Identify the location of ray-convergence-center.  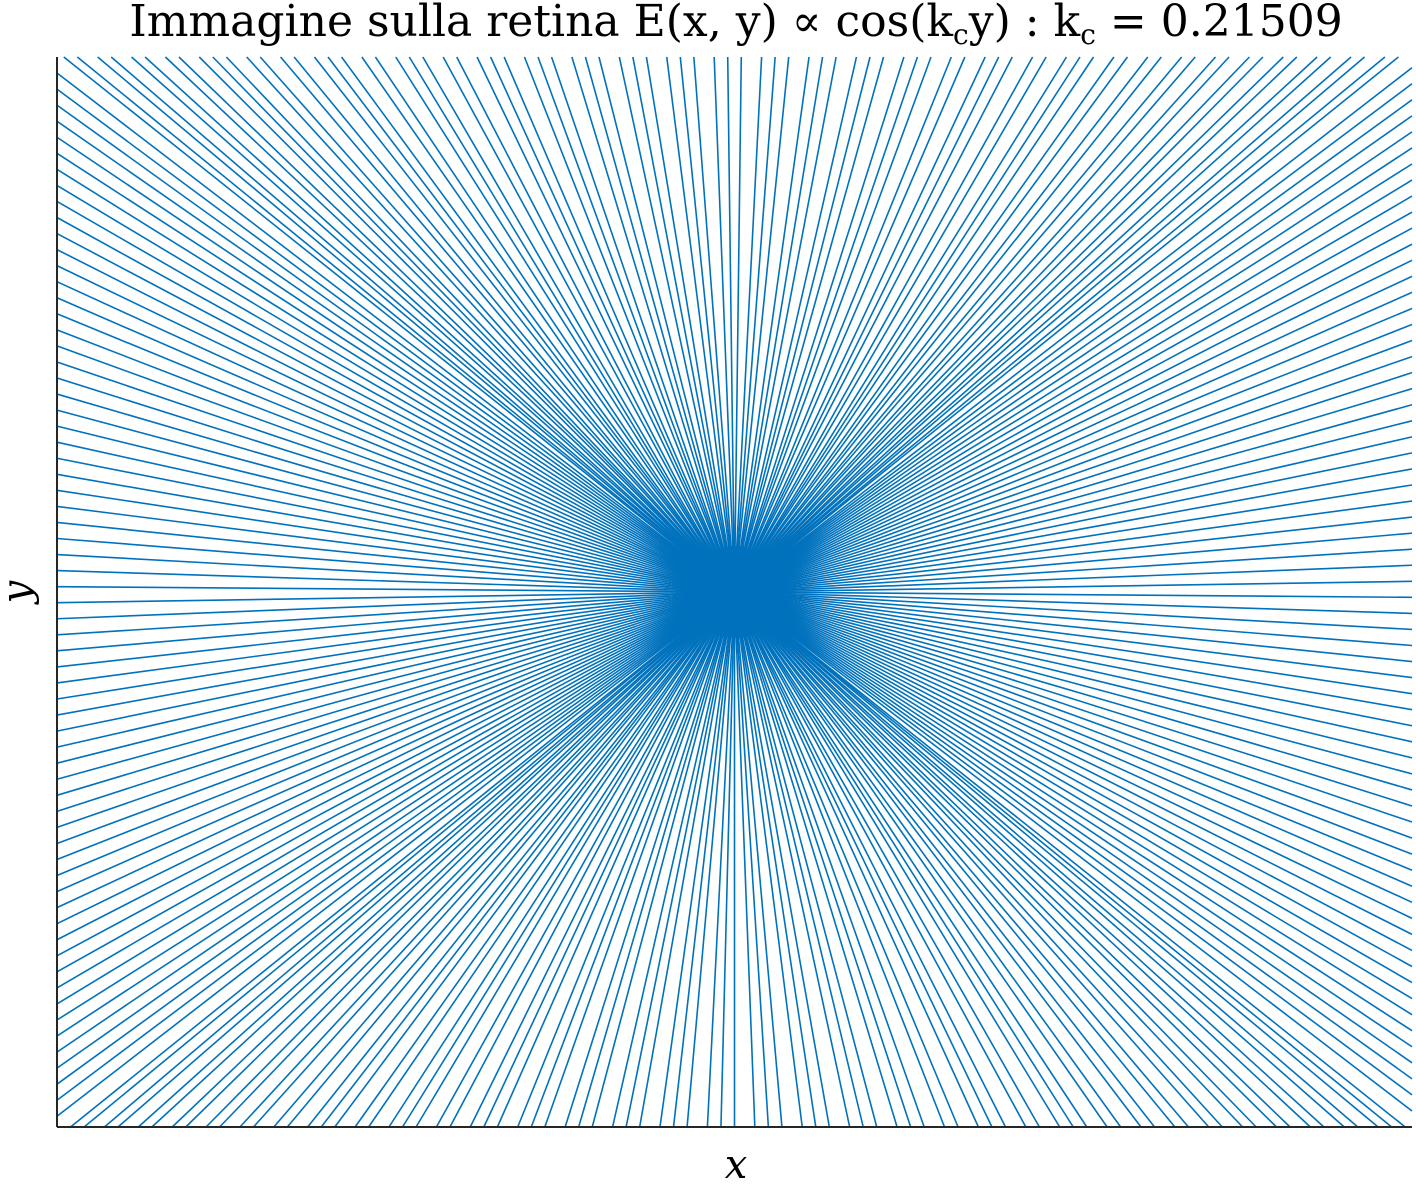
(734, 592).